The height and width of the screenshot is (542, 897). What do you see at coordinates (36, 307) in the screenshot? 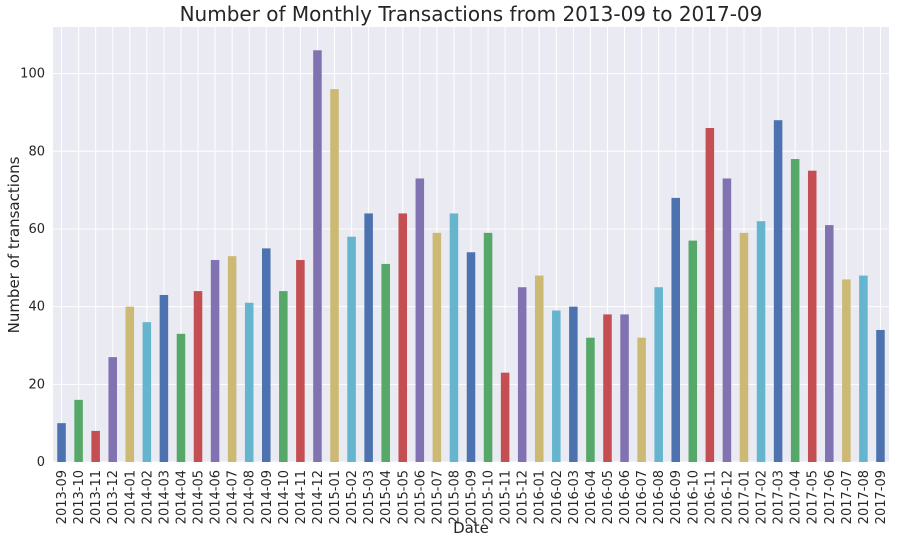
I see `y-tick-label: 40` at bounding box center [36, 307].